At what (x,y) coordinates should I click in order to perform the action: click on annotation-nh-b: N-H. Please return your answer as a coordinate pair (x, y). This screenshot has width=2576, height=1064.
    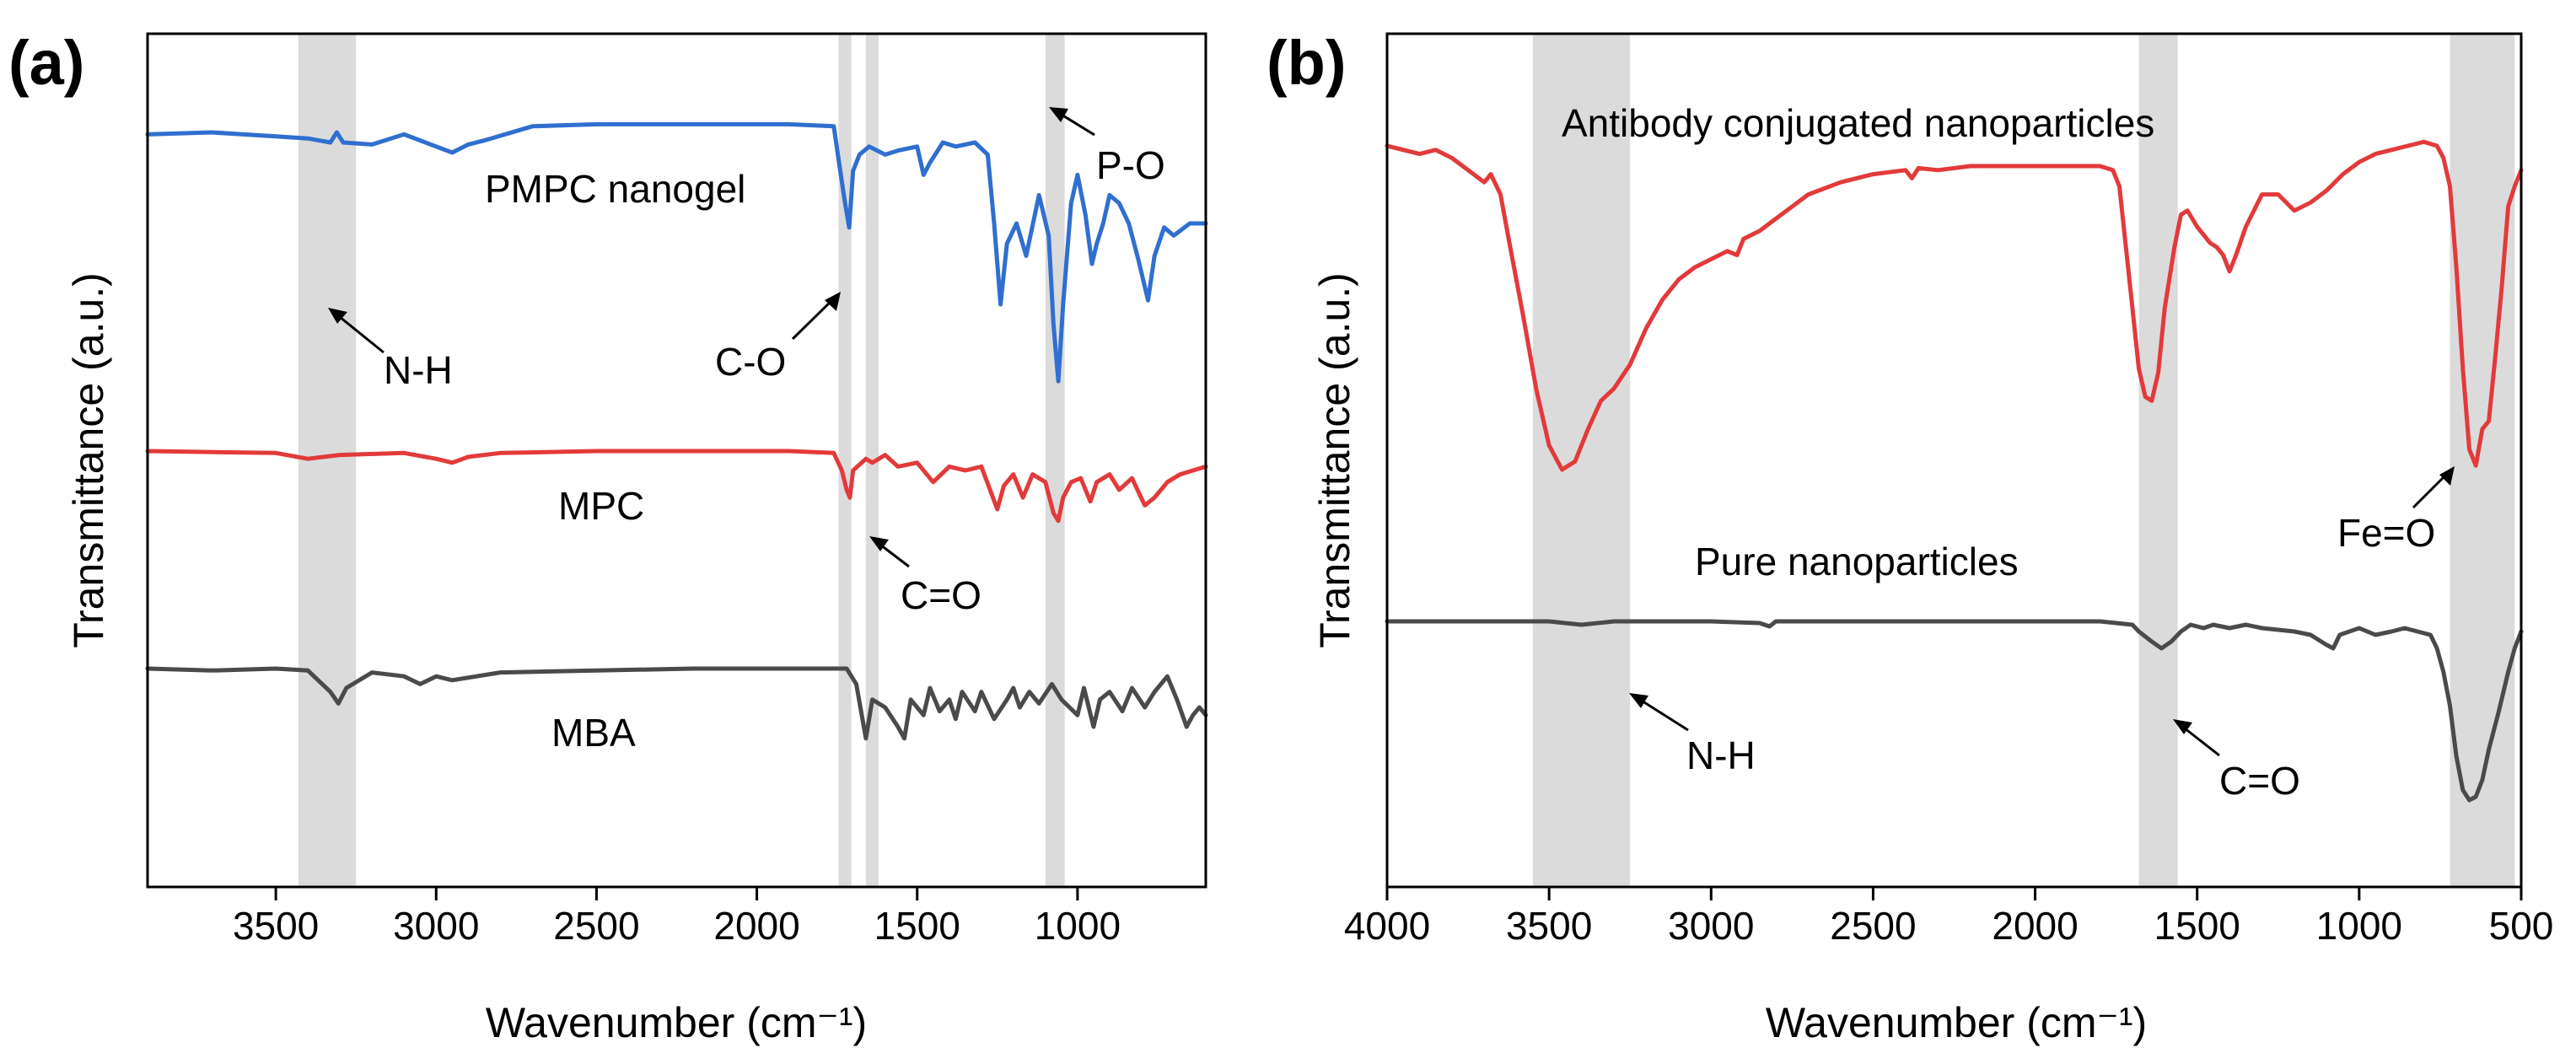
    Looking at the image, I should click on (1693, 735).